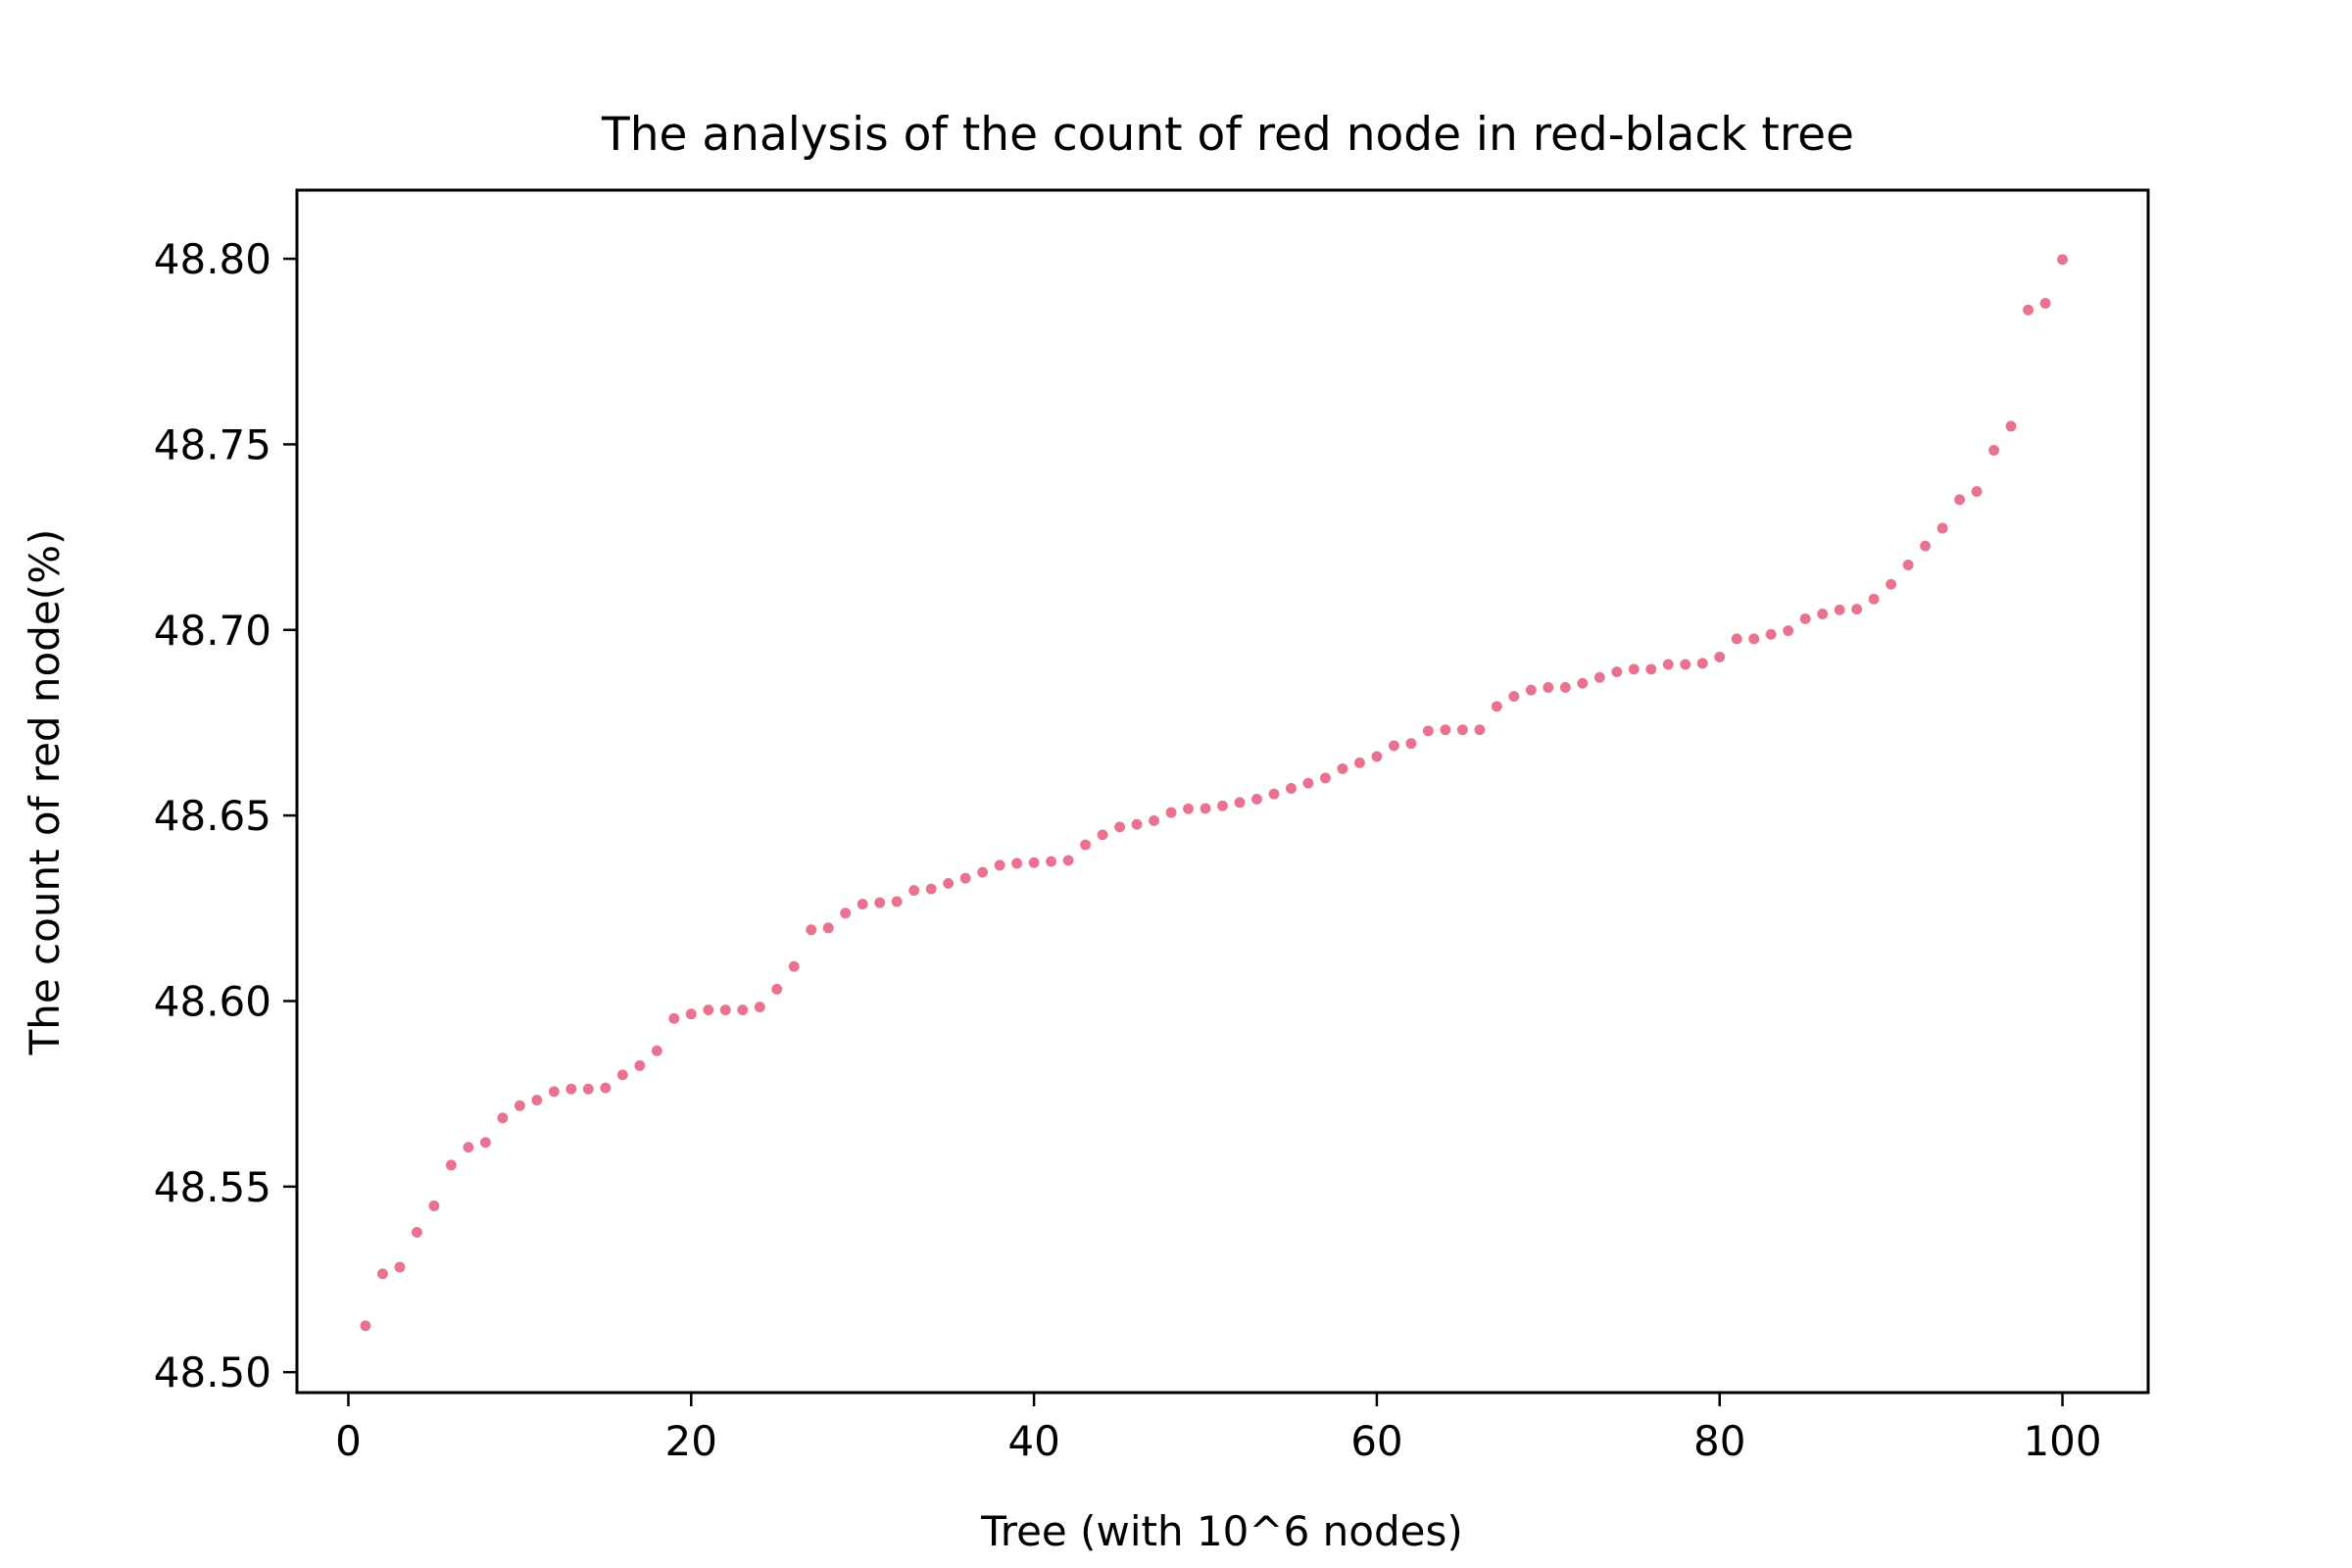 This screenshot has width=2352, height=1568. I want to click on y-tick-label: 48.60, so click(212, 1001).